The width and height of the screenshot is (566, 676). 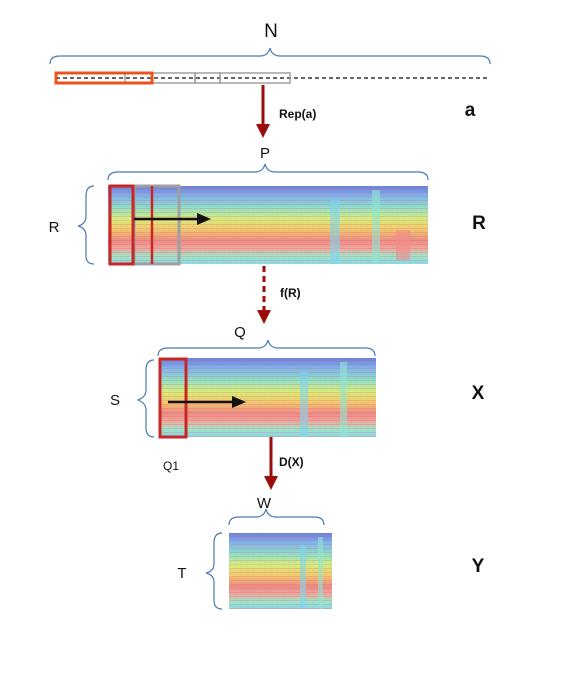 I want to click on label-S: S, so click(x=115, y=400).